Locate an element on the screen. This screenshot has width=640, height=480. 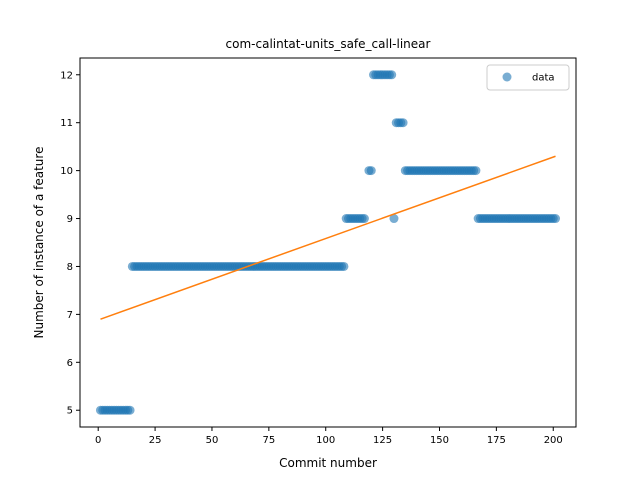
x-tick-label: 75 is located at coordinates (268, 440).